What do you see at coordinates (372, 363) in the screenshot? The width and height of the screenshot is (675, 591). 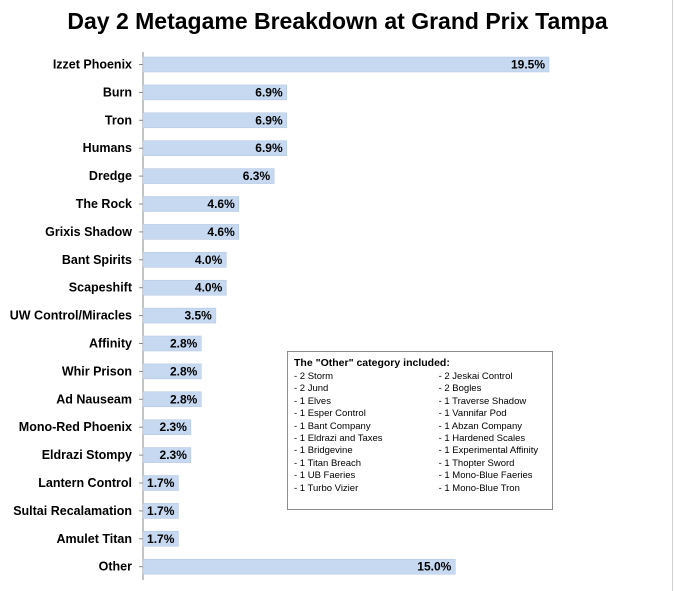 I see `other-box-title: The "Other" category included:` at bounding box center [372, 363].